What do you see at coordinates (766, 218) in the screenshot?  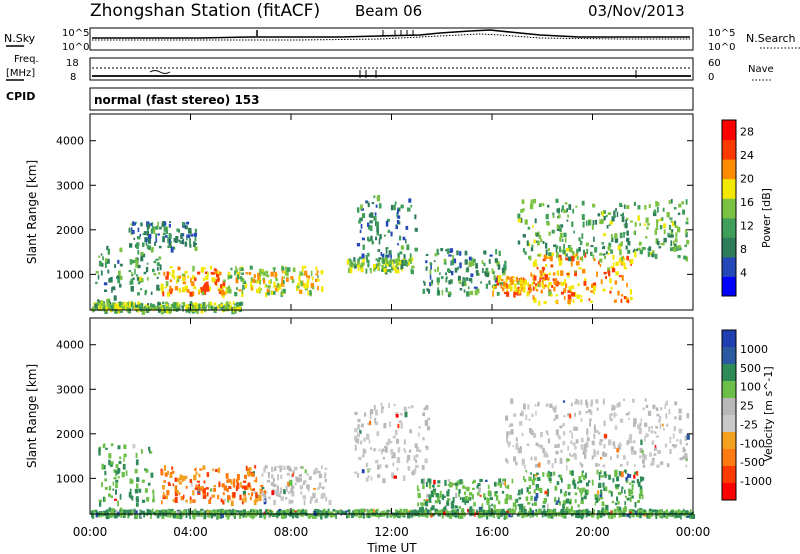 I see `power-colorbar-label: Power [dB]` at bounding box center [766, 218].